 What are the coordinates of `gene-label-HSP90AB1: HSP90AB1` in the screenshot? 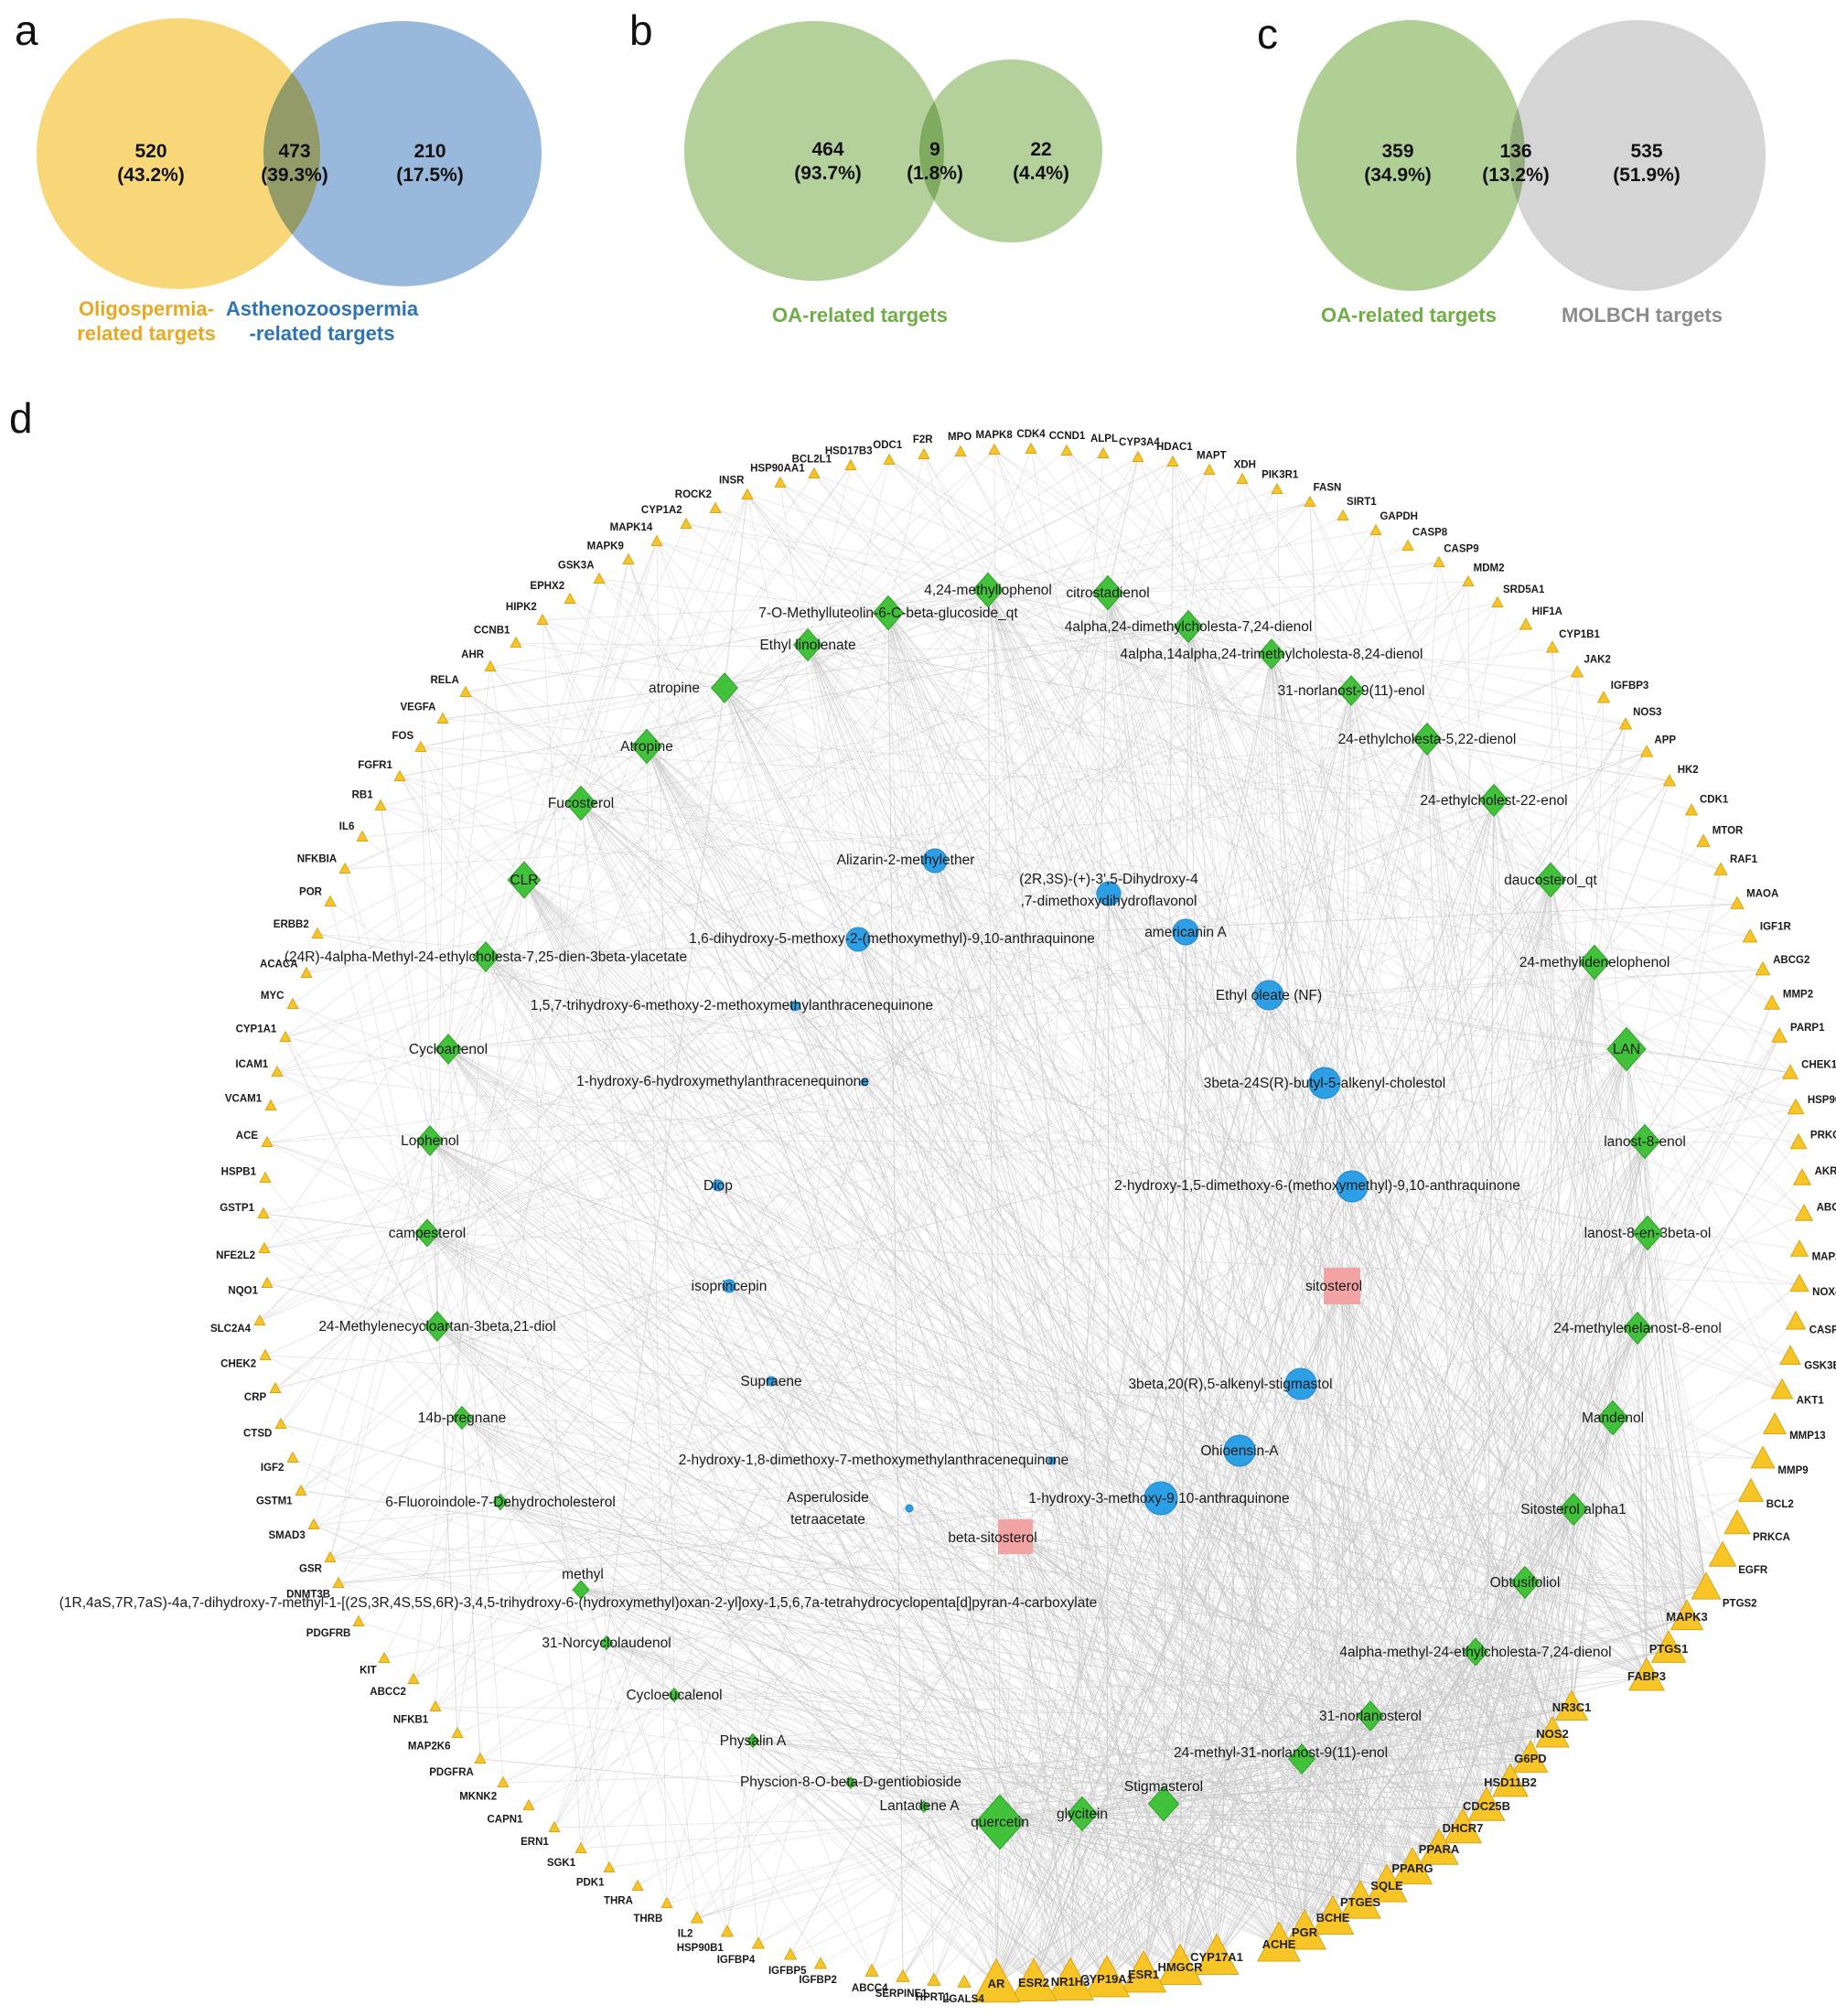 It's located at (1822, 1100).